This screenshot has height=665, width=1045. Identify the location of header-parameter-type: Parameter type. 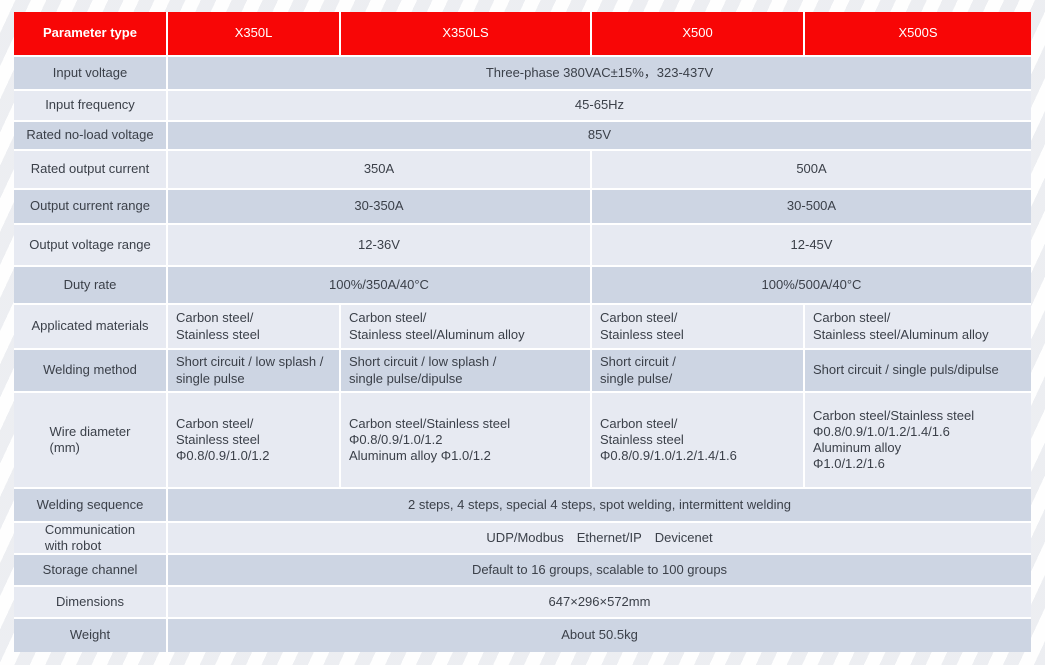
(90, 33).